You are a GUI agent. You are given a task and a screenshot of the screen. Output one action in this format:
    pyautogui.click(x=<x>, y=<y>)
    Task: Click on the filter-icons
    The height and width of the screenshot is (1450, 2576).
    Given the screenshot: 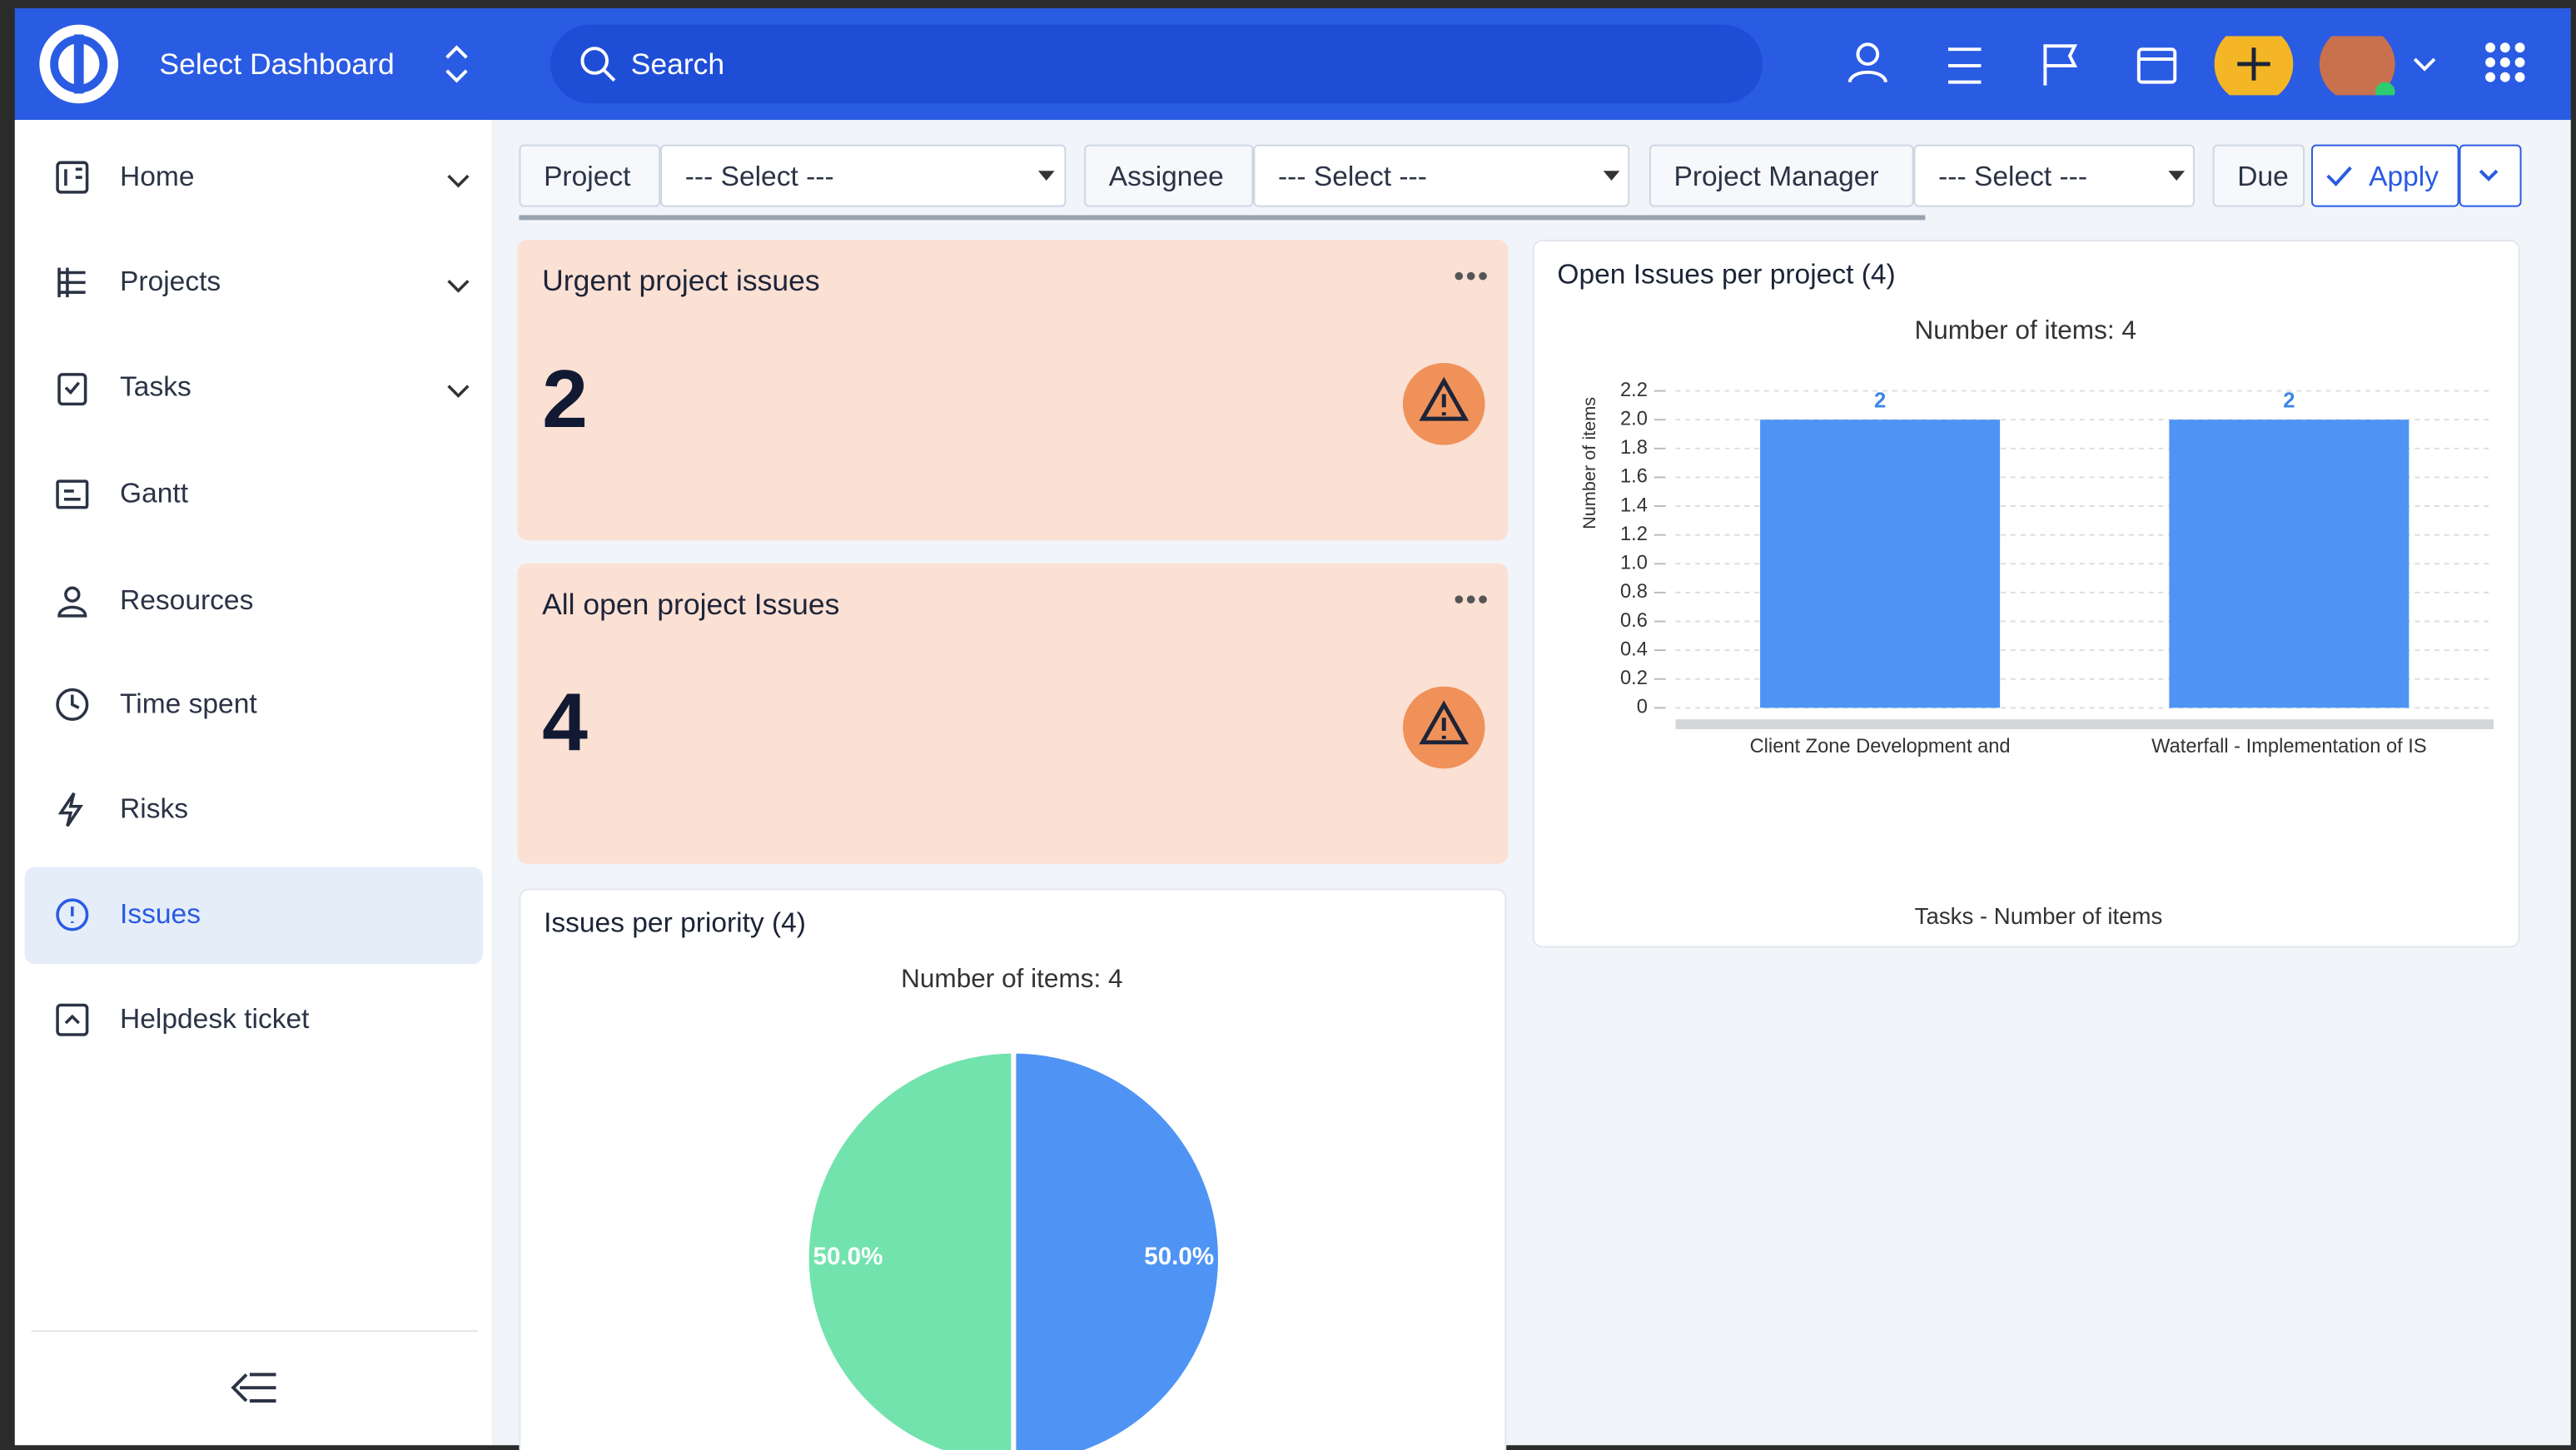 What is the action you would take?
    pyautogui.click(x=1768, y=176)
    